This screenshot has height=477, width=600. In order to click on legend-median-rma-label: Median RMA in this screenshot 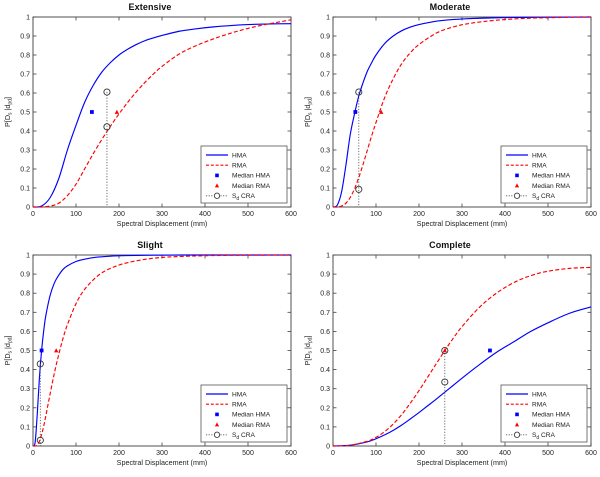, I will do `click(251, 425)`.